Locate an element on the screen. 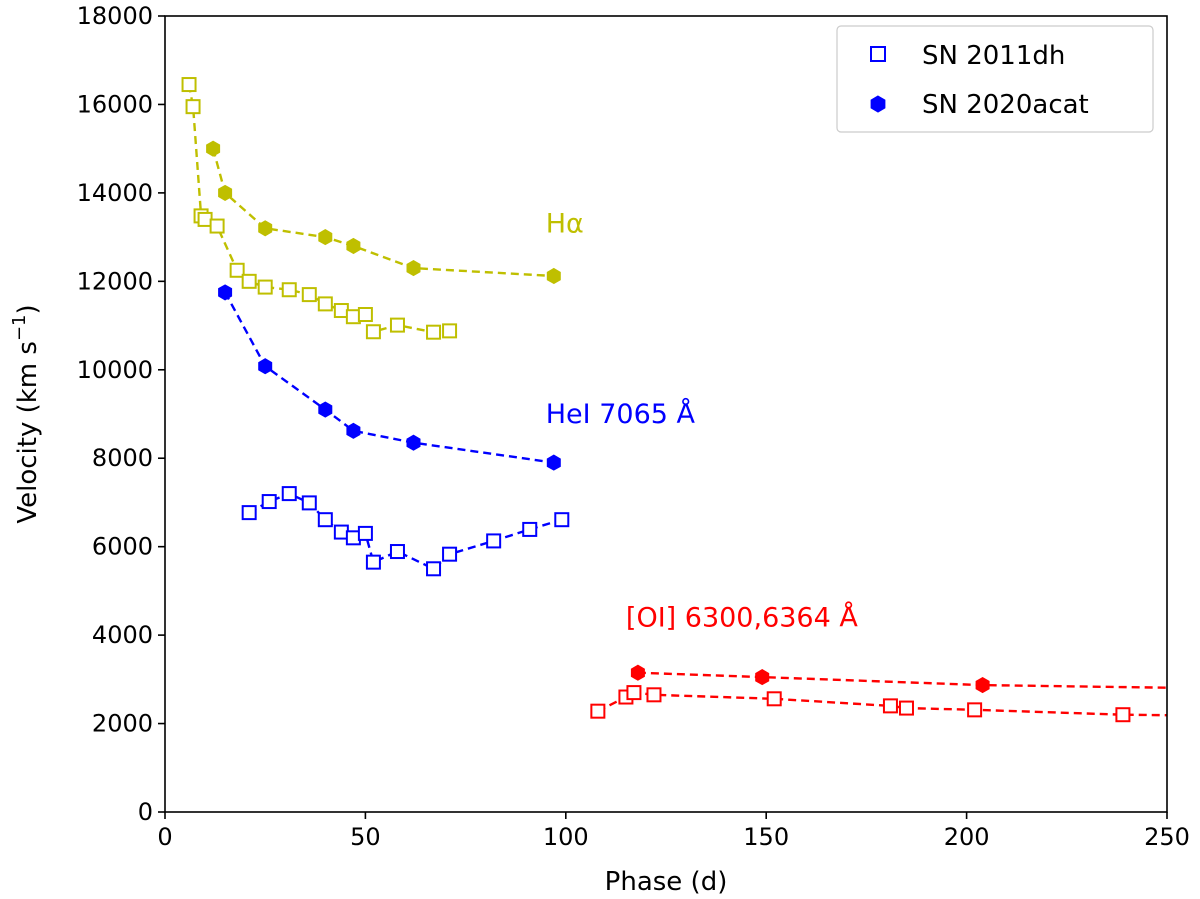 The height and width of the screenshot is (899, 1200). y-axis-label: Velocity (km s−1) is located at coordinates (26, 413).